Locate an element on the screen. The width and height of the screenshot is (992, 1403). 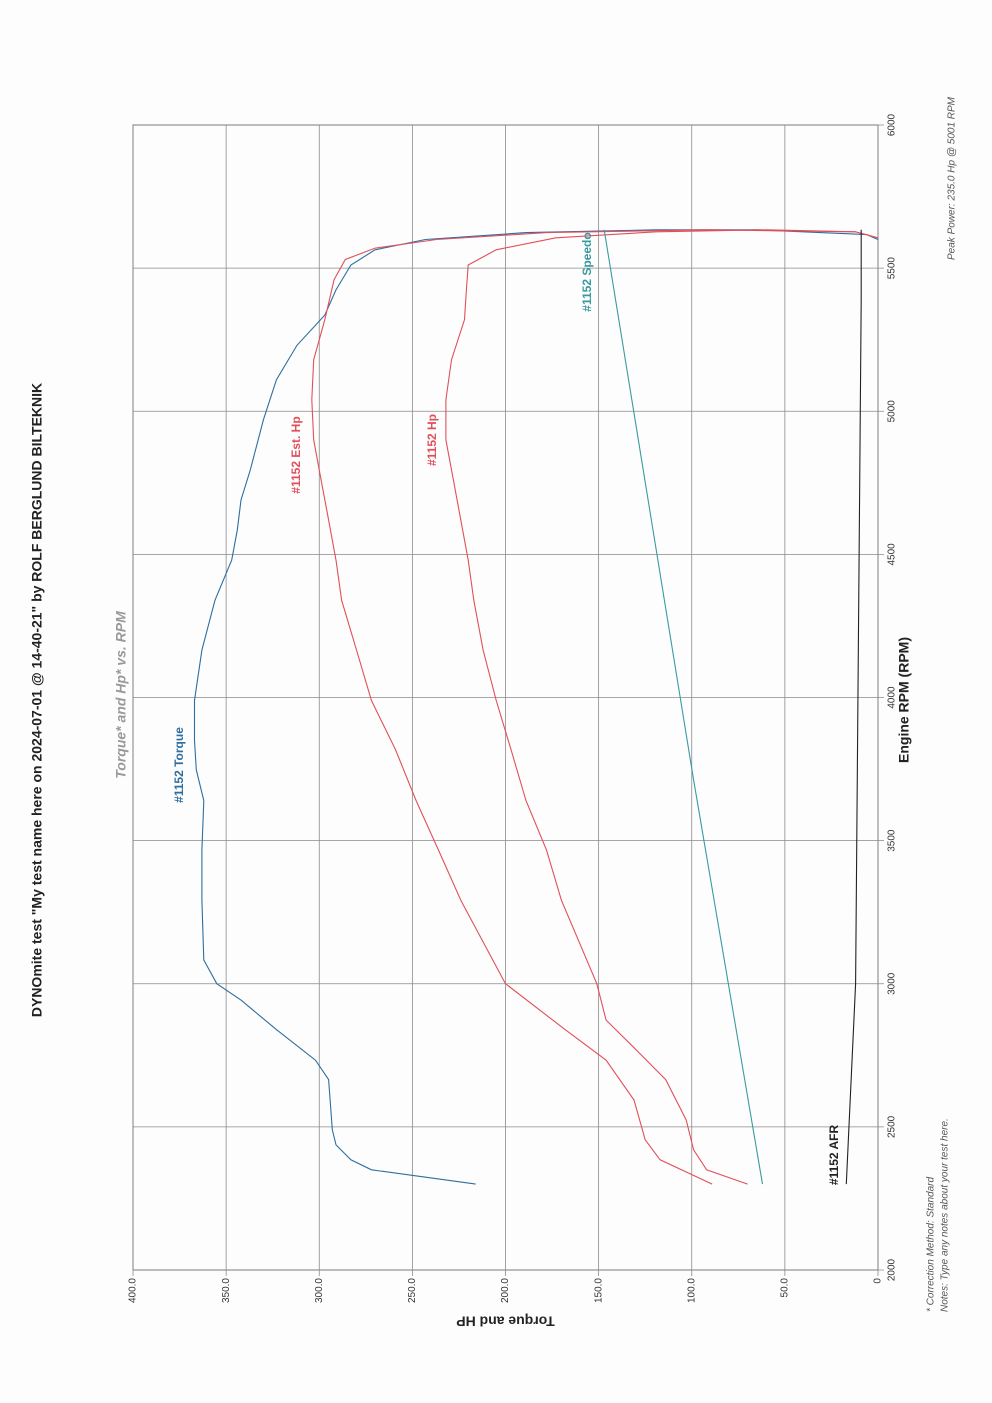
x-tick-label: 4500 is located at coordinates (892, 554).